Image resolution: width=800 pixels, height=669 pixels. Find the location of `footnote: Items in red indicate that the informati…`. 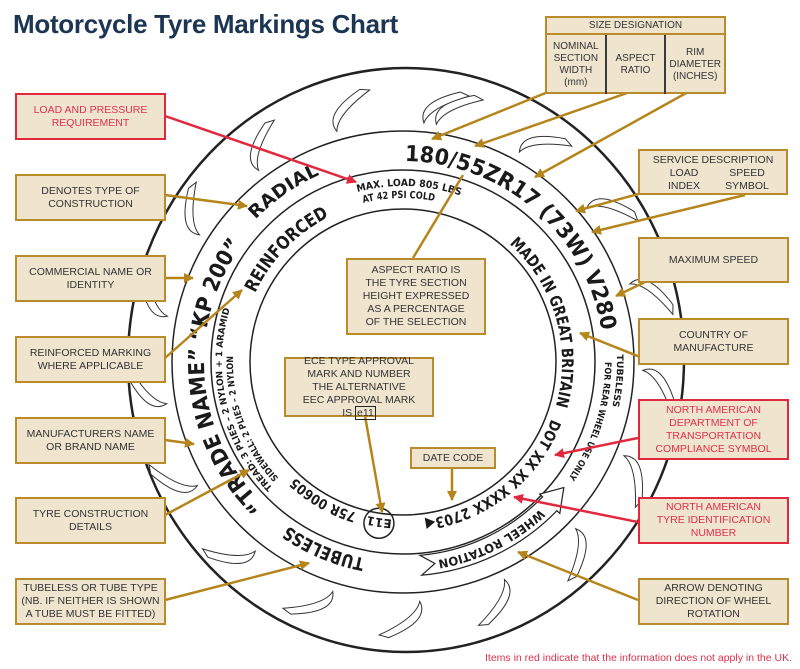

footnote: Items in red indicate that the informati… is located at coordinates (638, 658).